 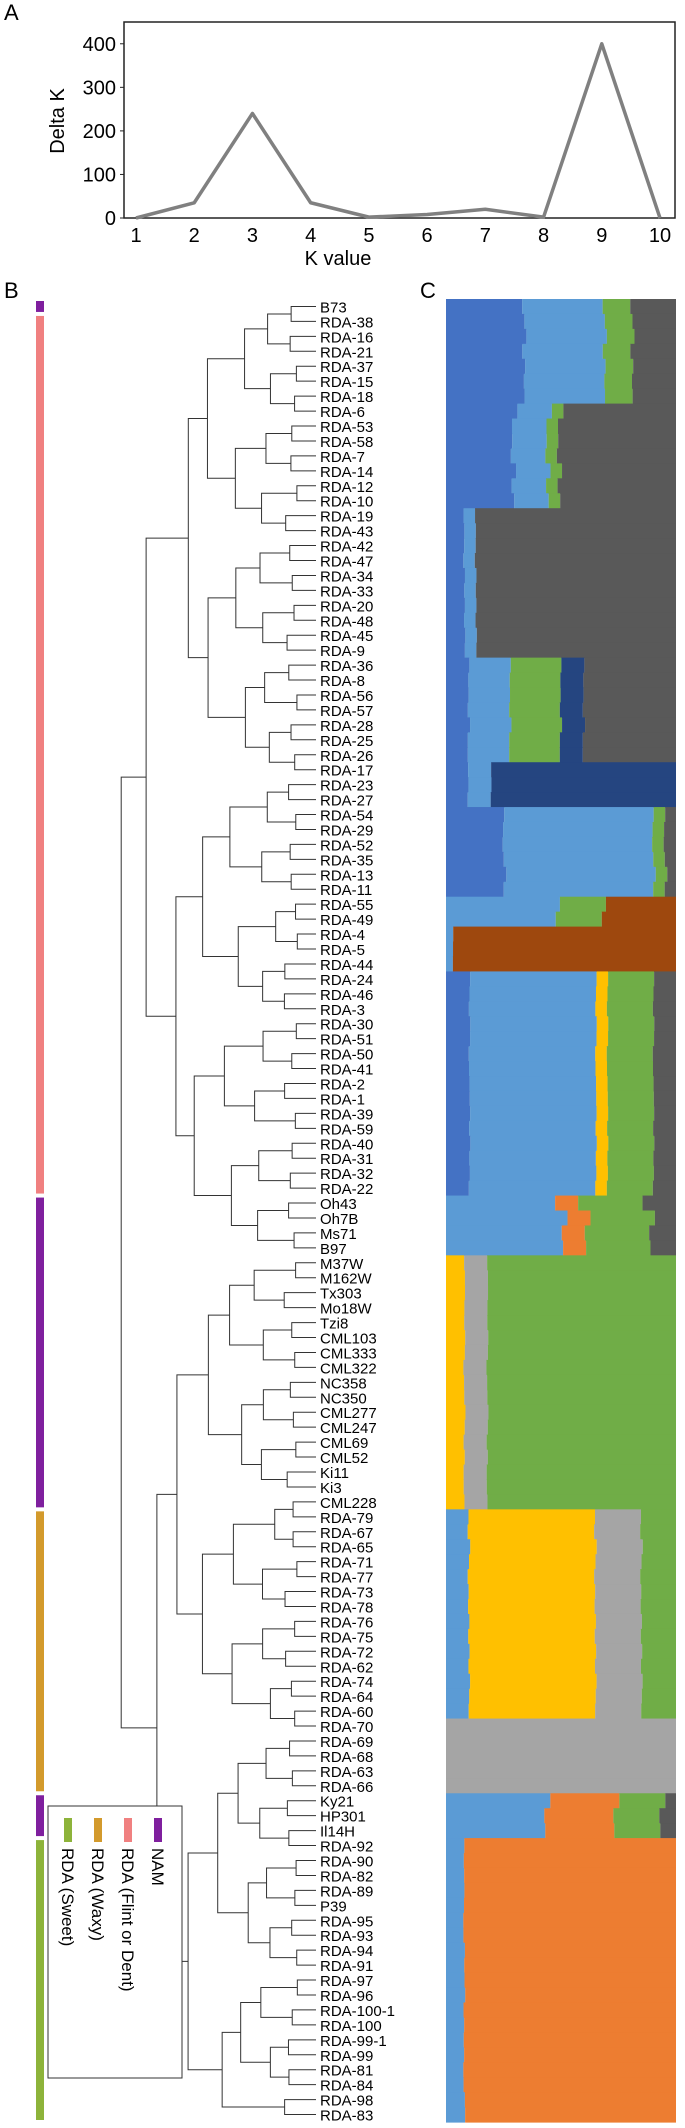 What do you see at coordinates (660, 236) in the screenshot?
I see `x-tick-label: 10` at bounding box center [660, 236].